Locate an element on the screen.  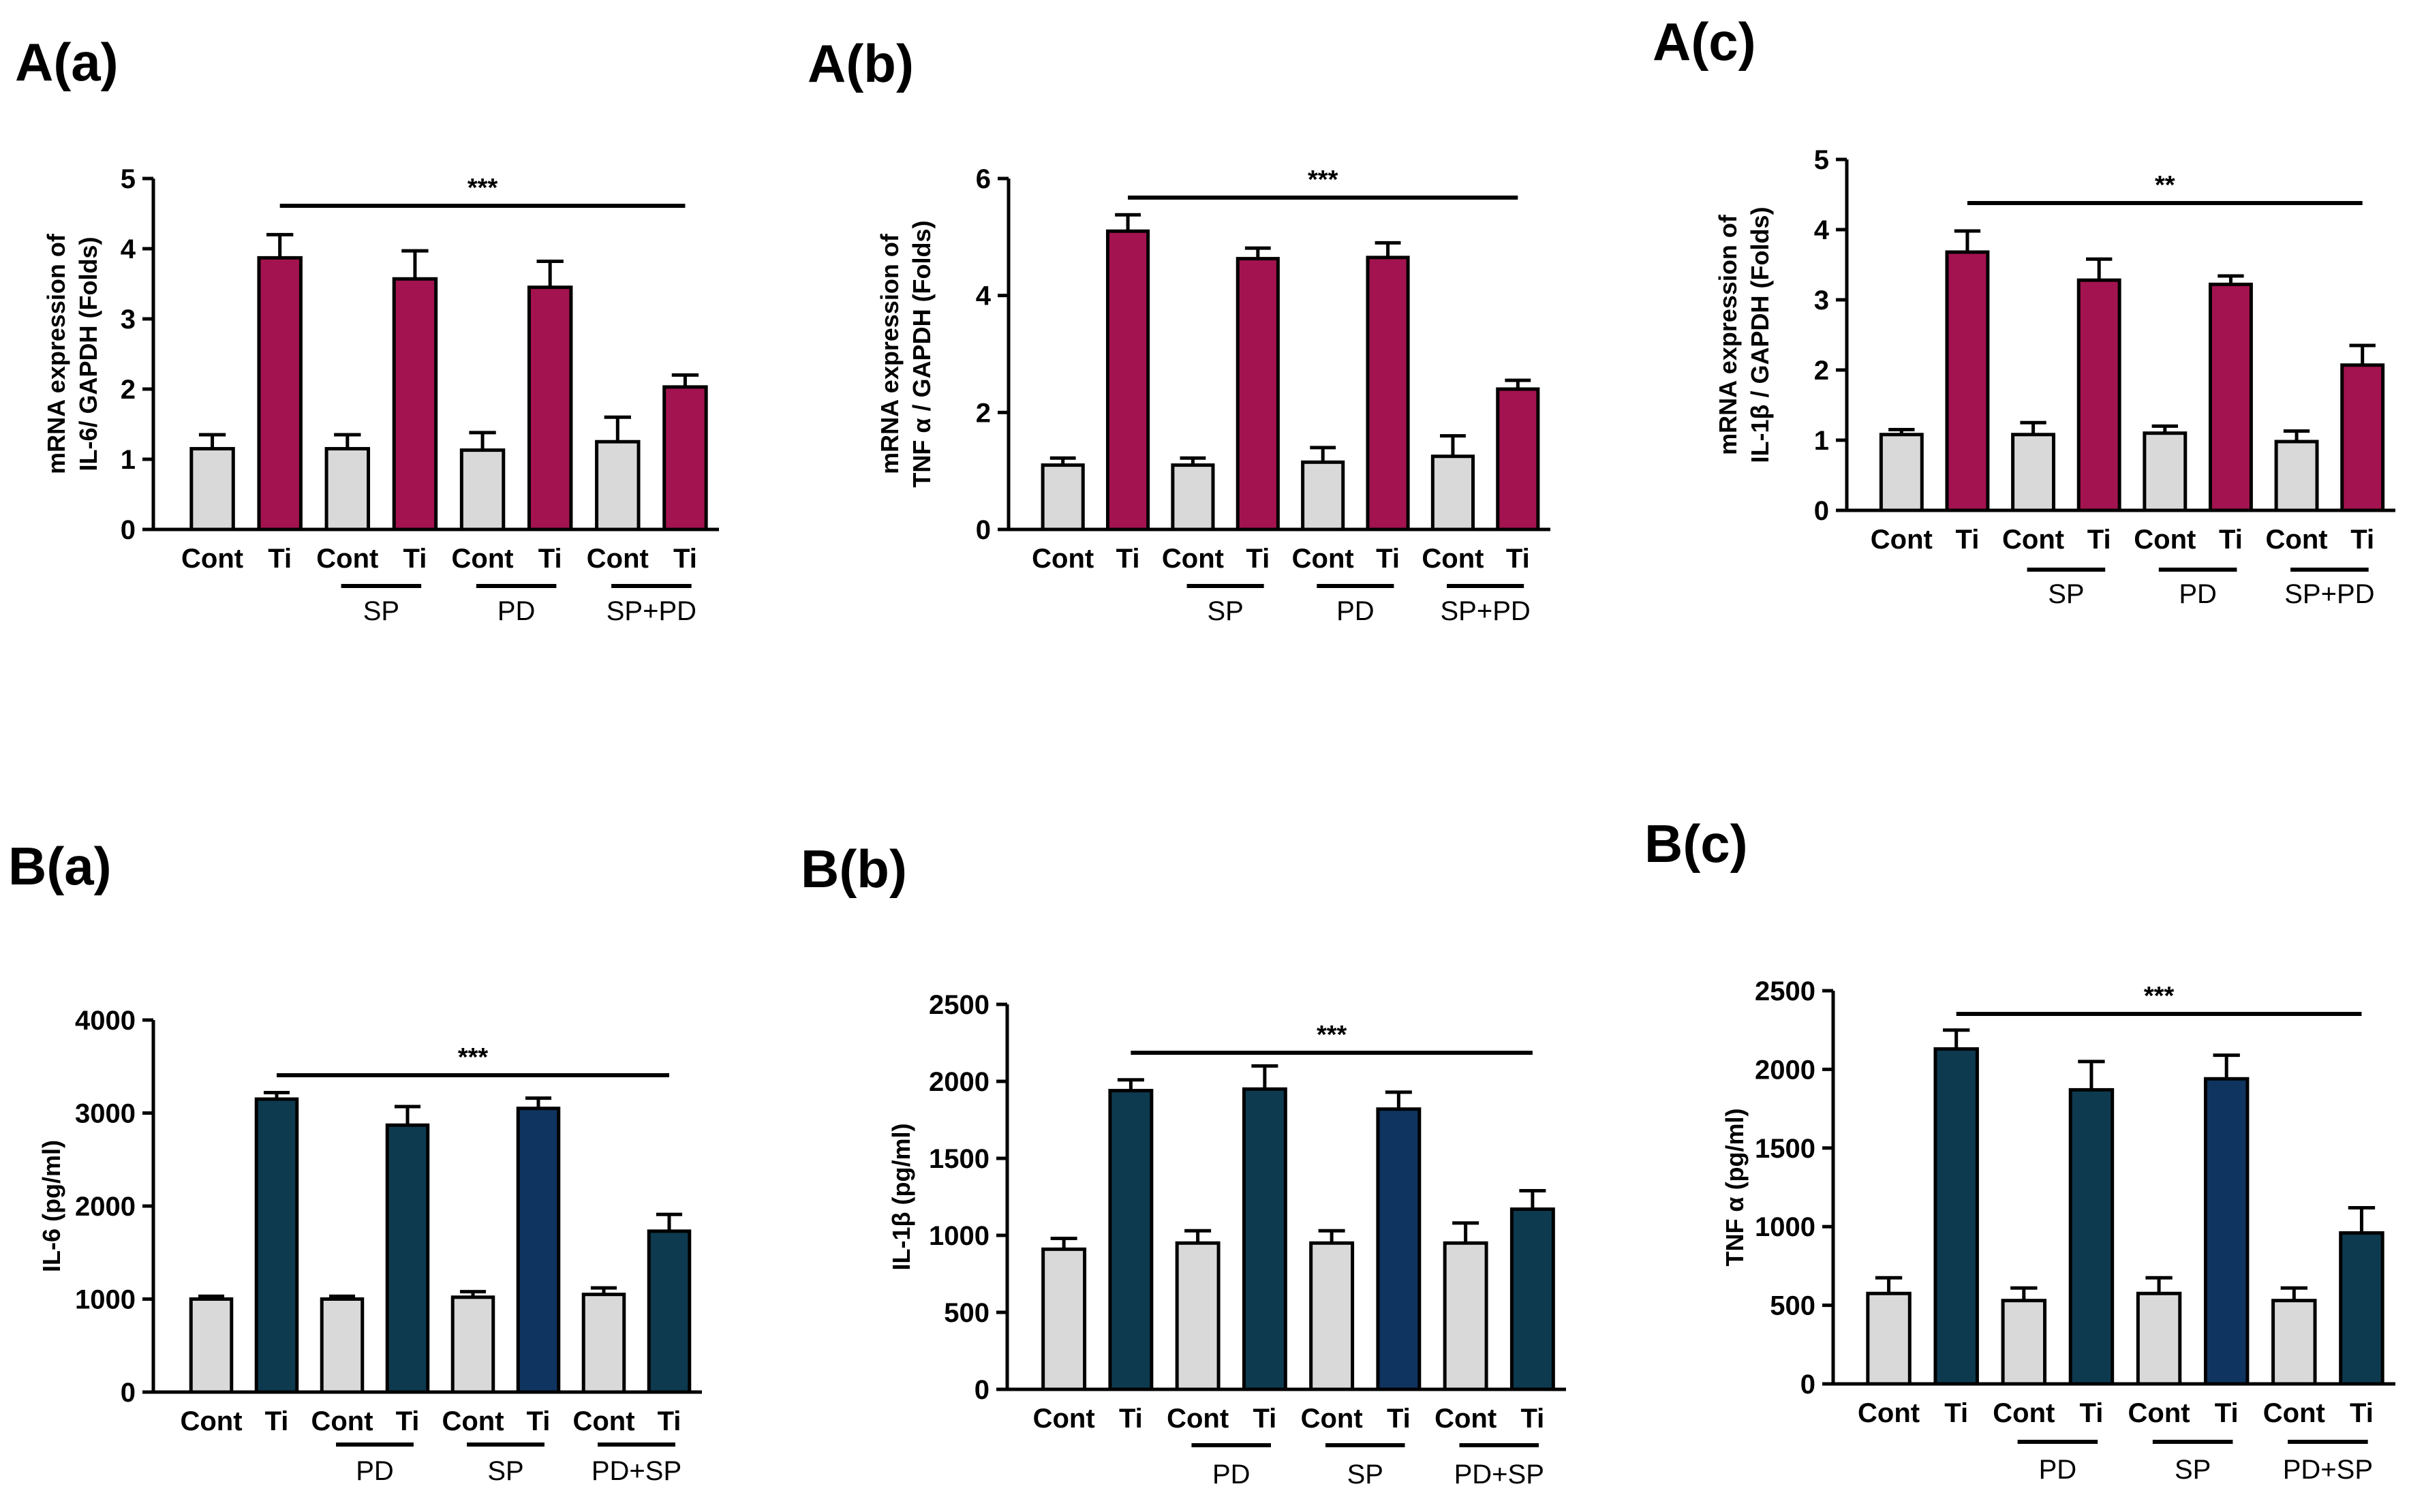
group-label: SP+PD is located at coordinates (2329, 594).